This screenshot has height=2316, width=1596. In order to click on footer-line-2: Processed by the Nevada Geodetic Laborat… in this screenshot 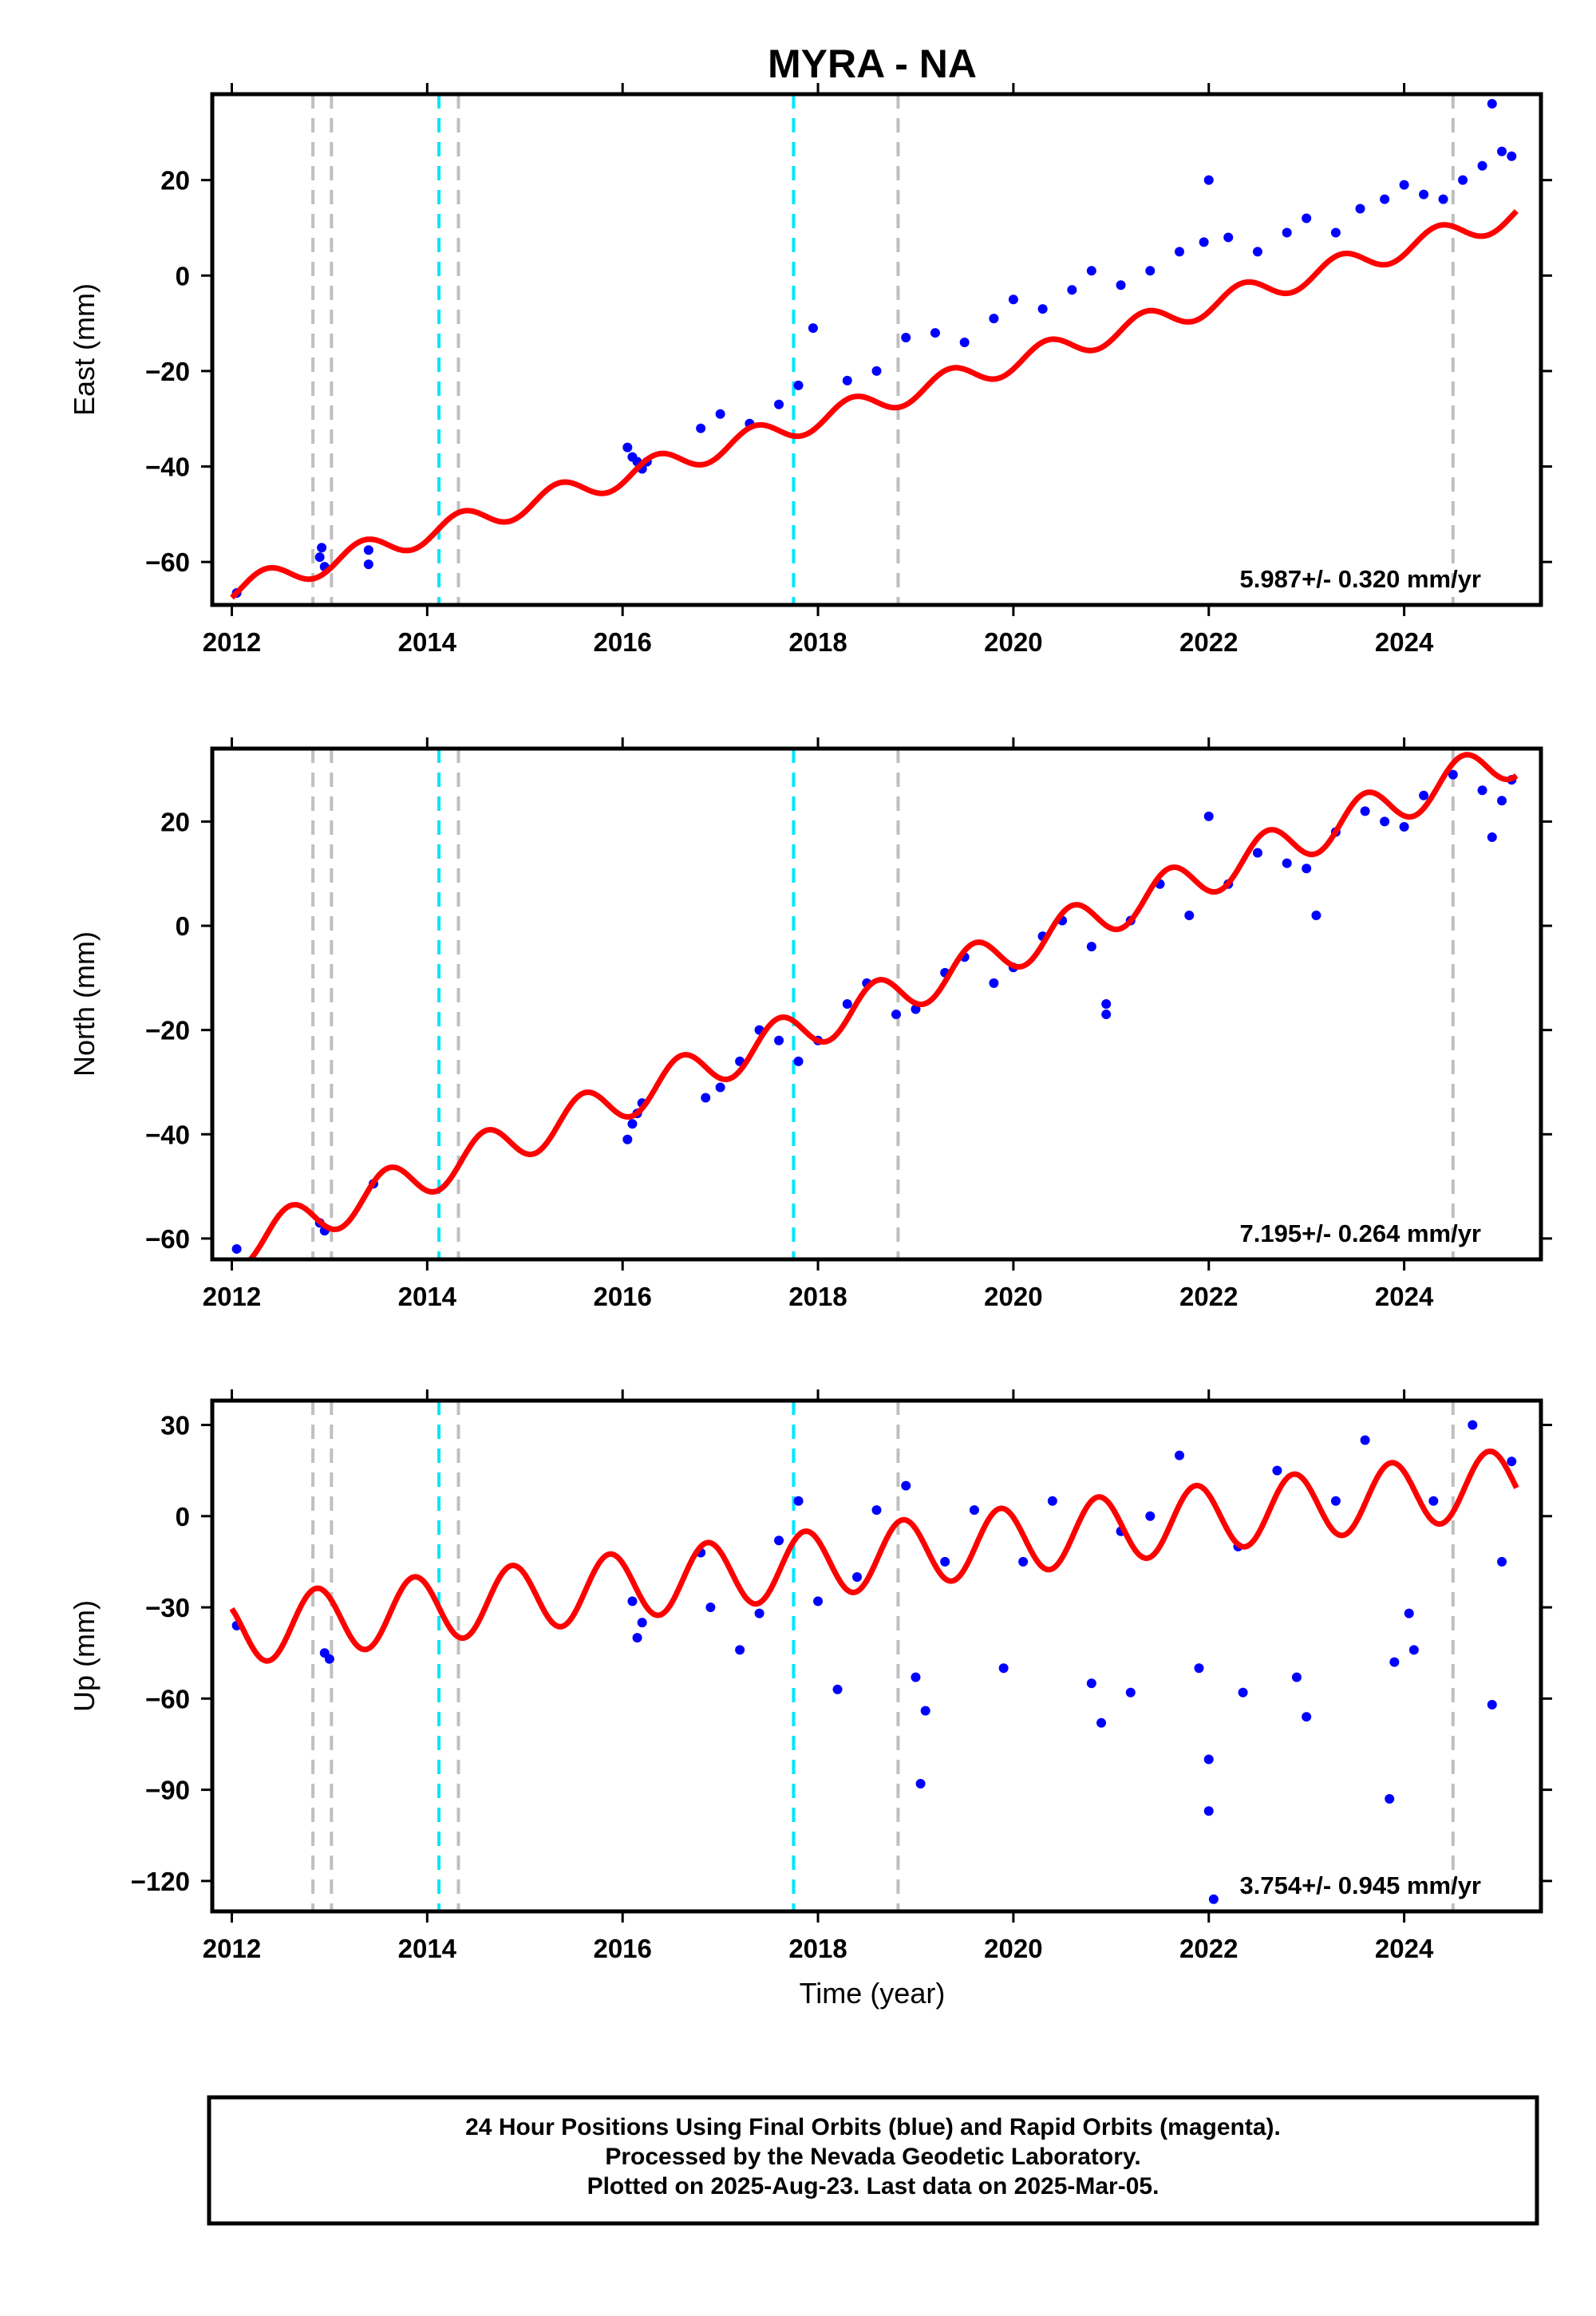, I will do `click(873, 2157)`.